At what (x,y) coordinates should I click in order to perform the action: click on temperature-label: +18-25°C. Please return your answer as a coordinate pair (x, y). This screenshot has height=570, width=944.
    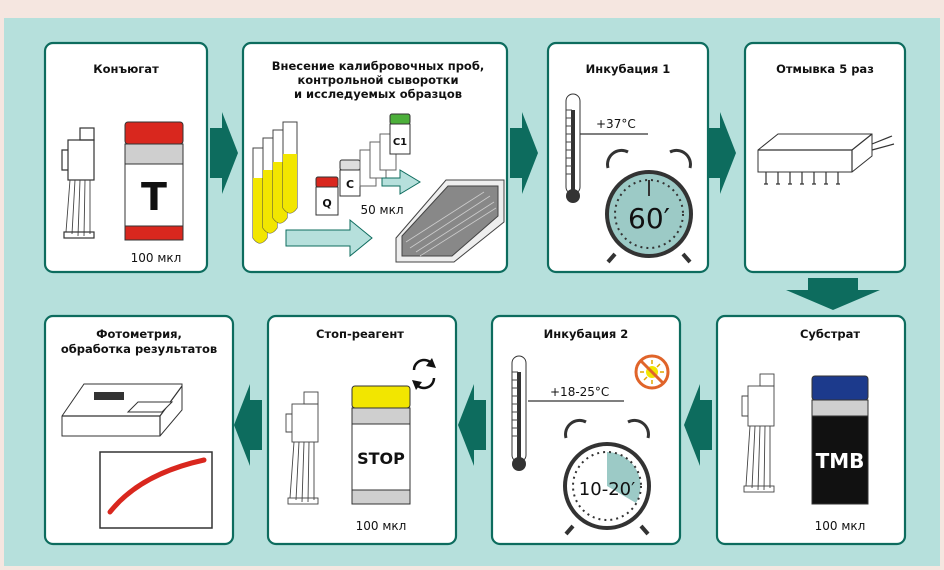
    Looking at the image, I should click on (579, 392).